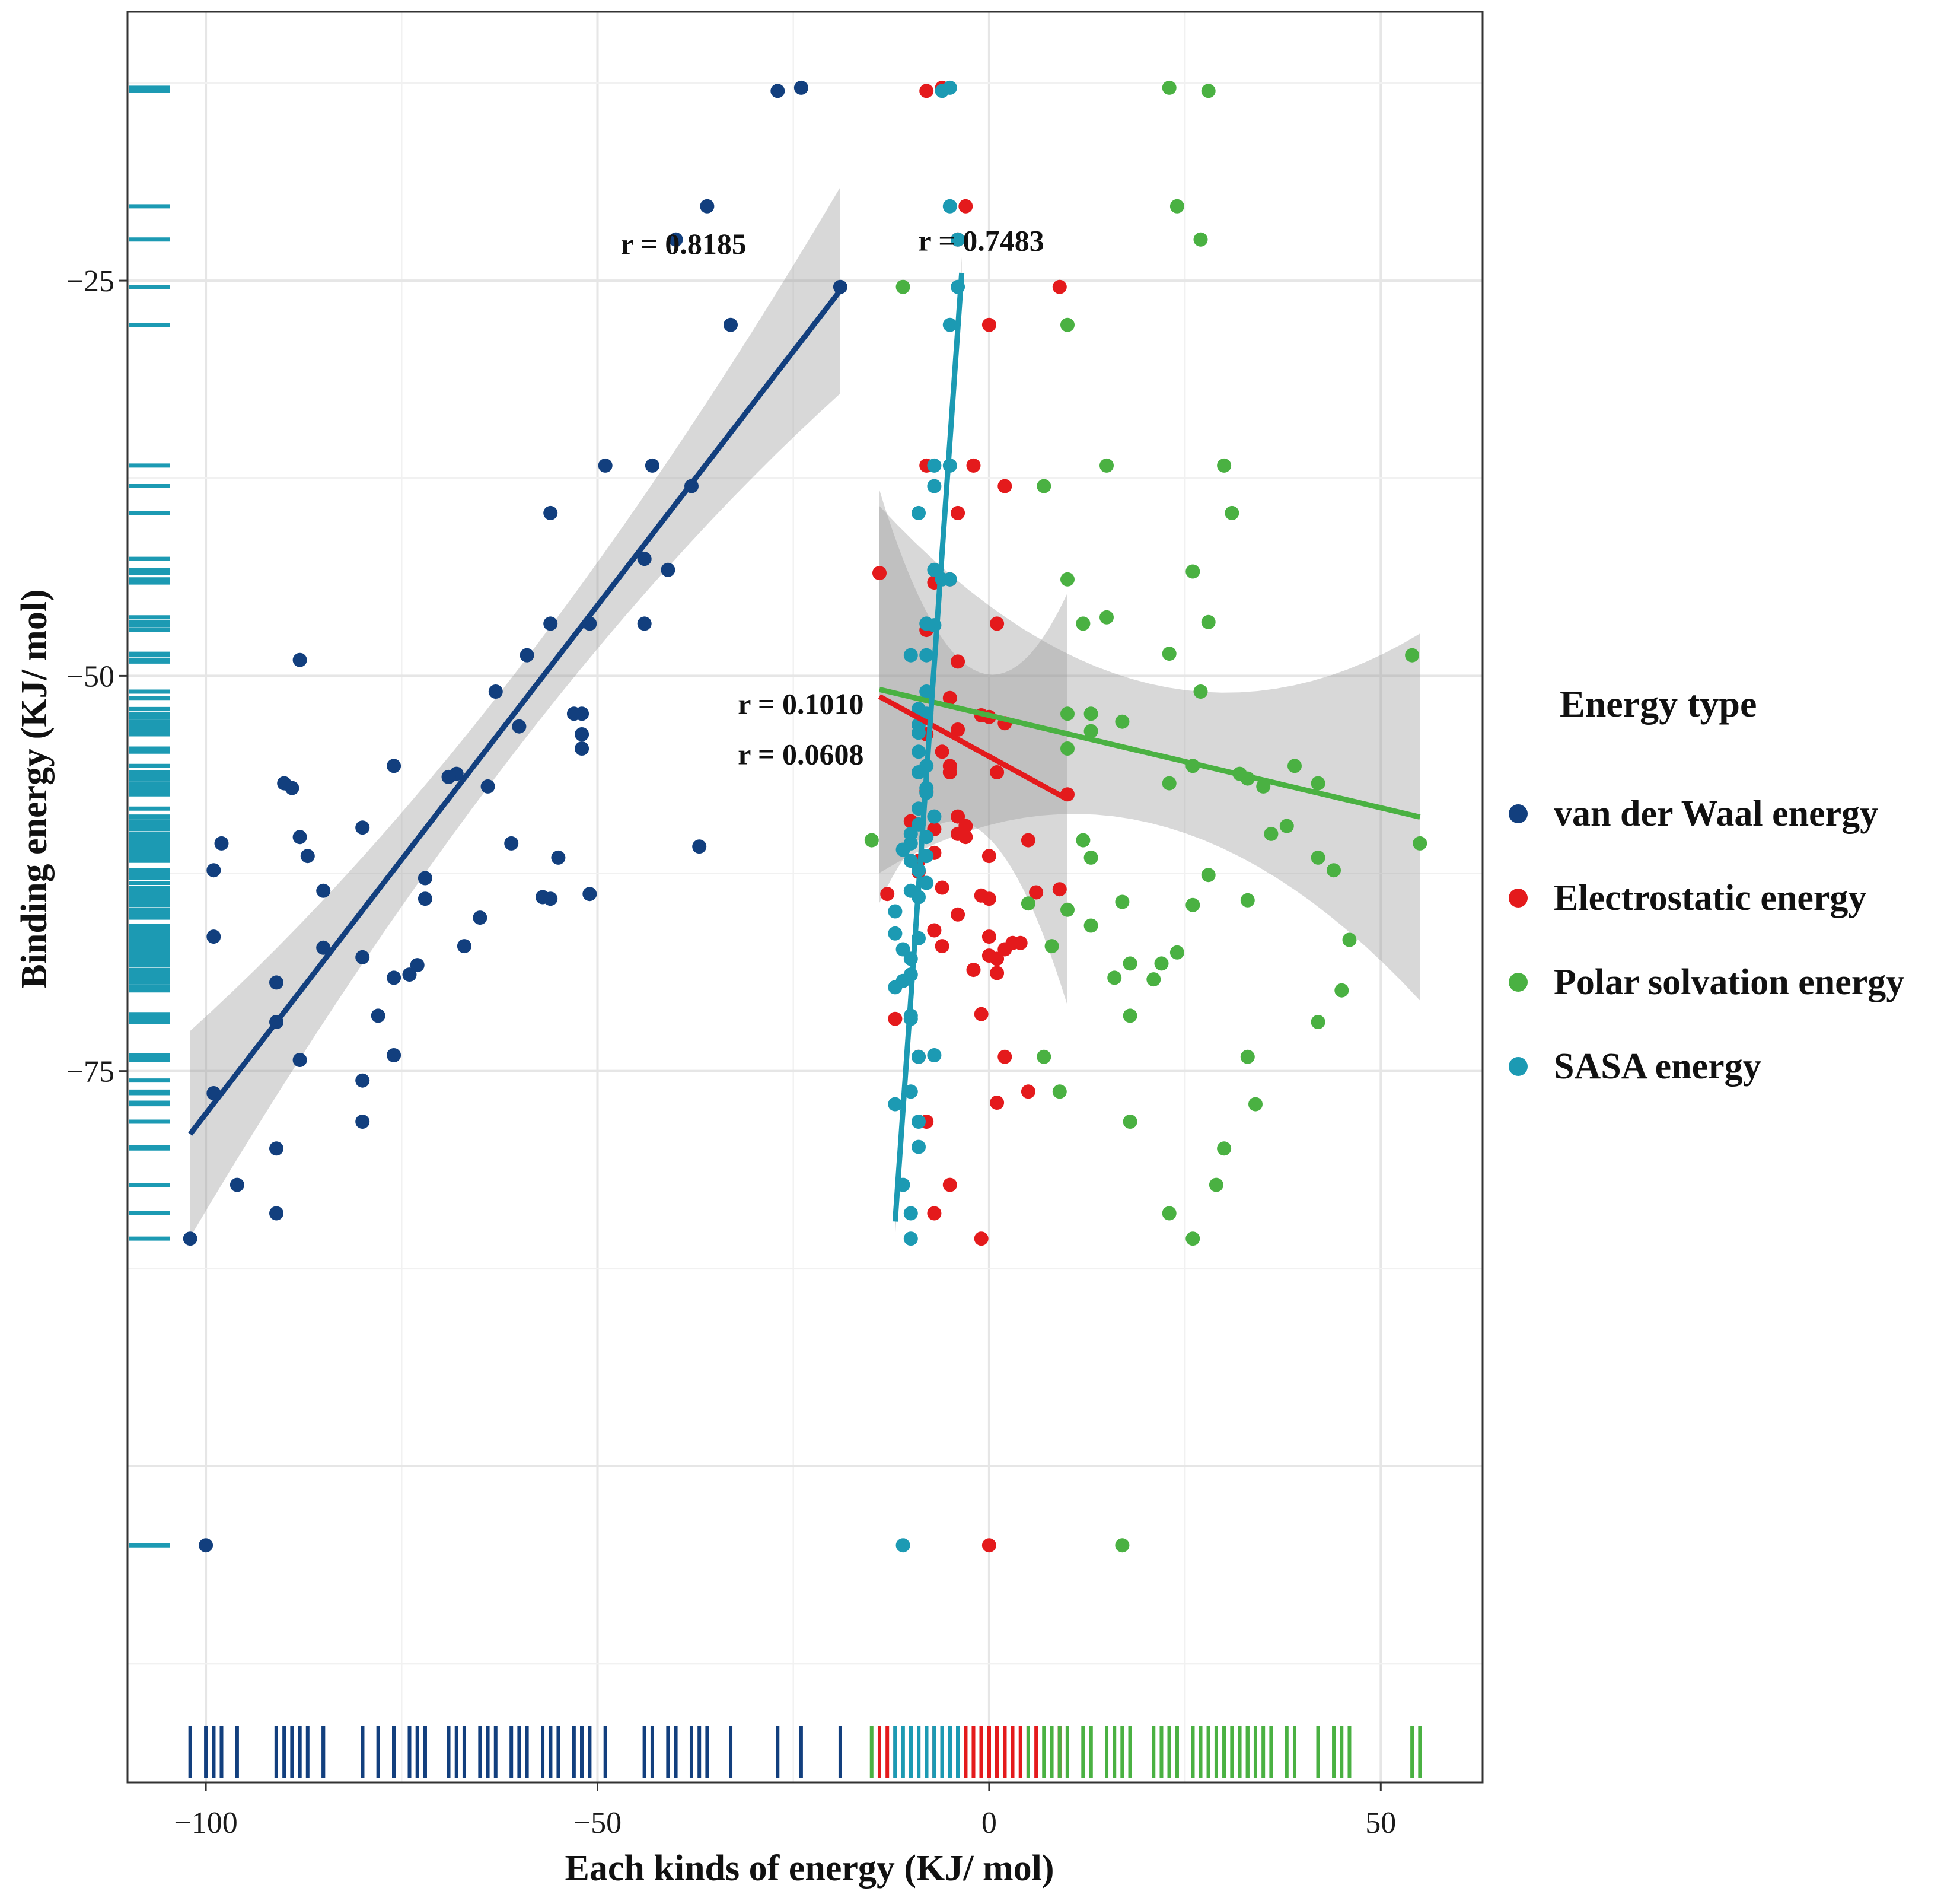 This screenshot has width=1960, height=1904. Describe the element at coordinates (989, 1823) in the screenshot. I see `x-tick-label: 0` at that location.